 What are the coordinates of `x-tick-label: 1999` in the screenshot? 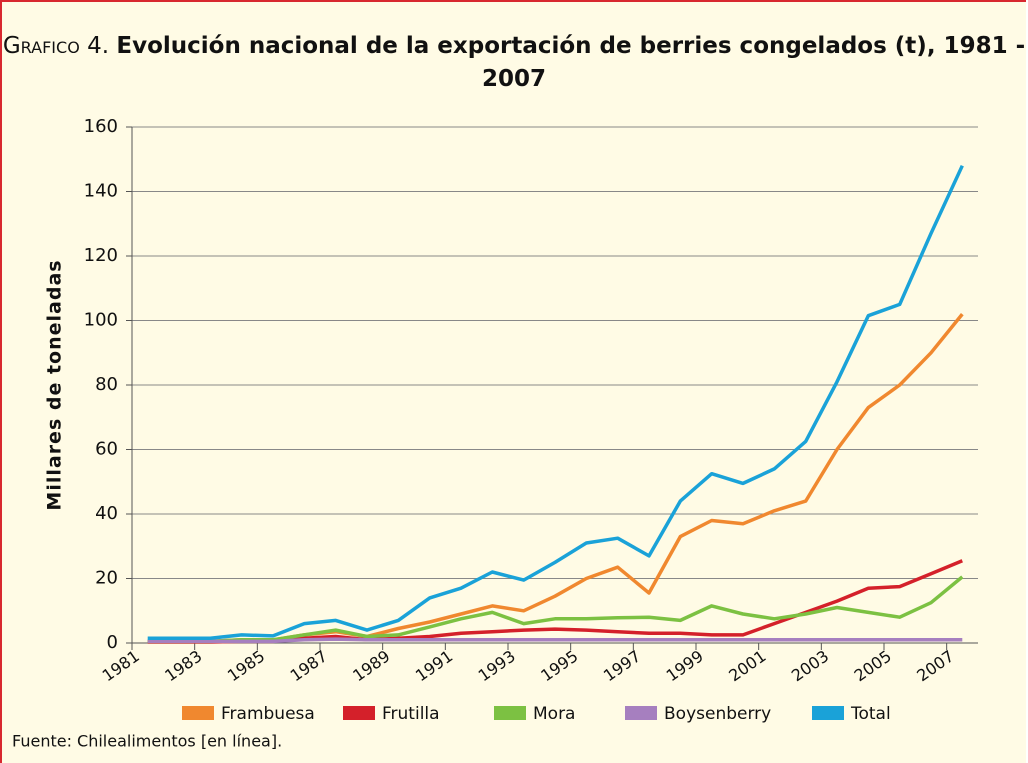 It's located at (685, 665).